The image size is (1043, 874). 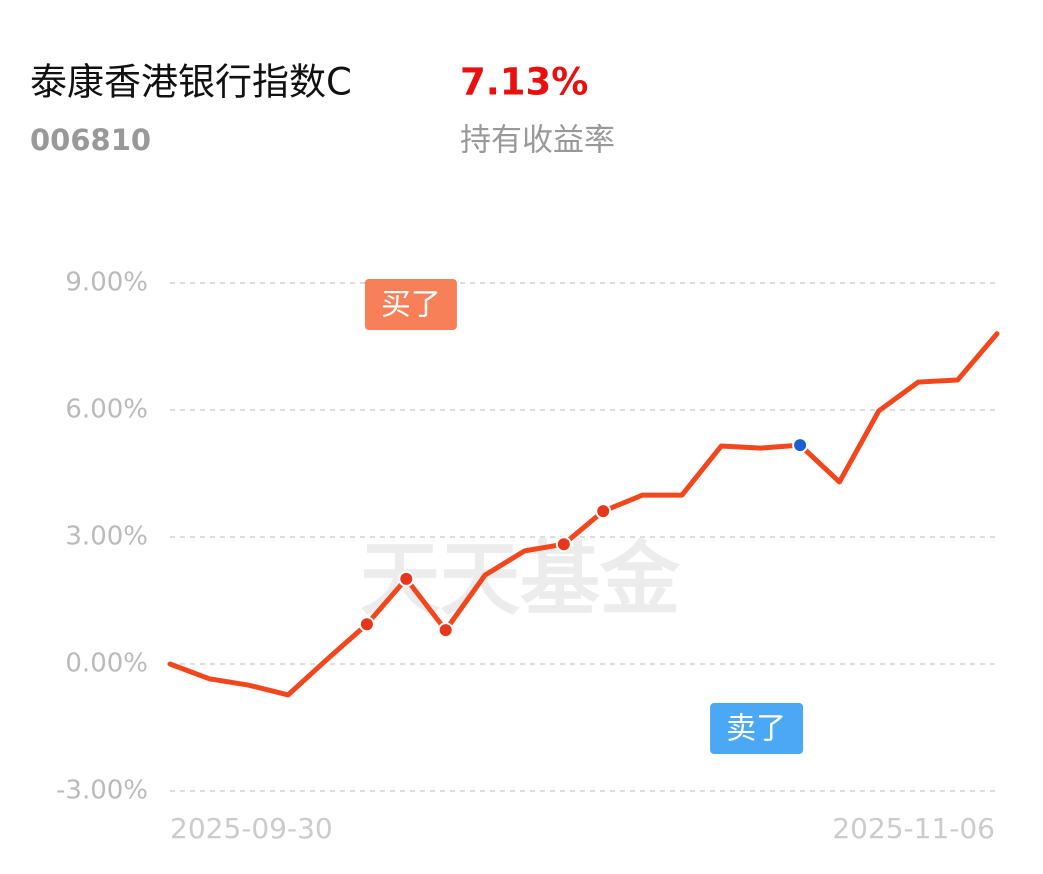 I want to click on fund-code: 006810, so click(x=90, y=140).